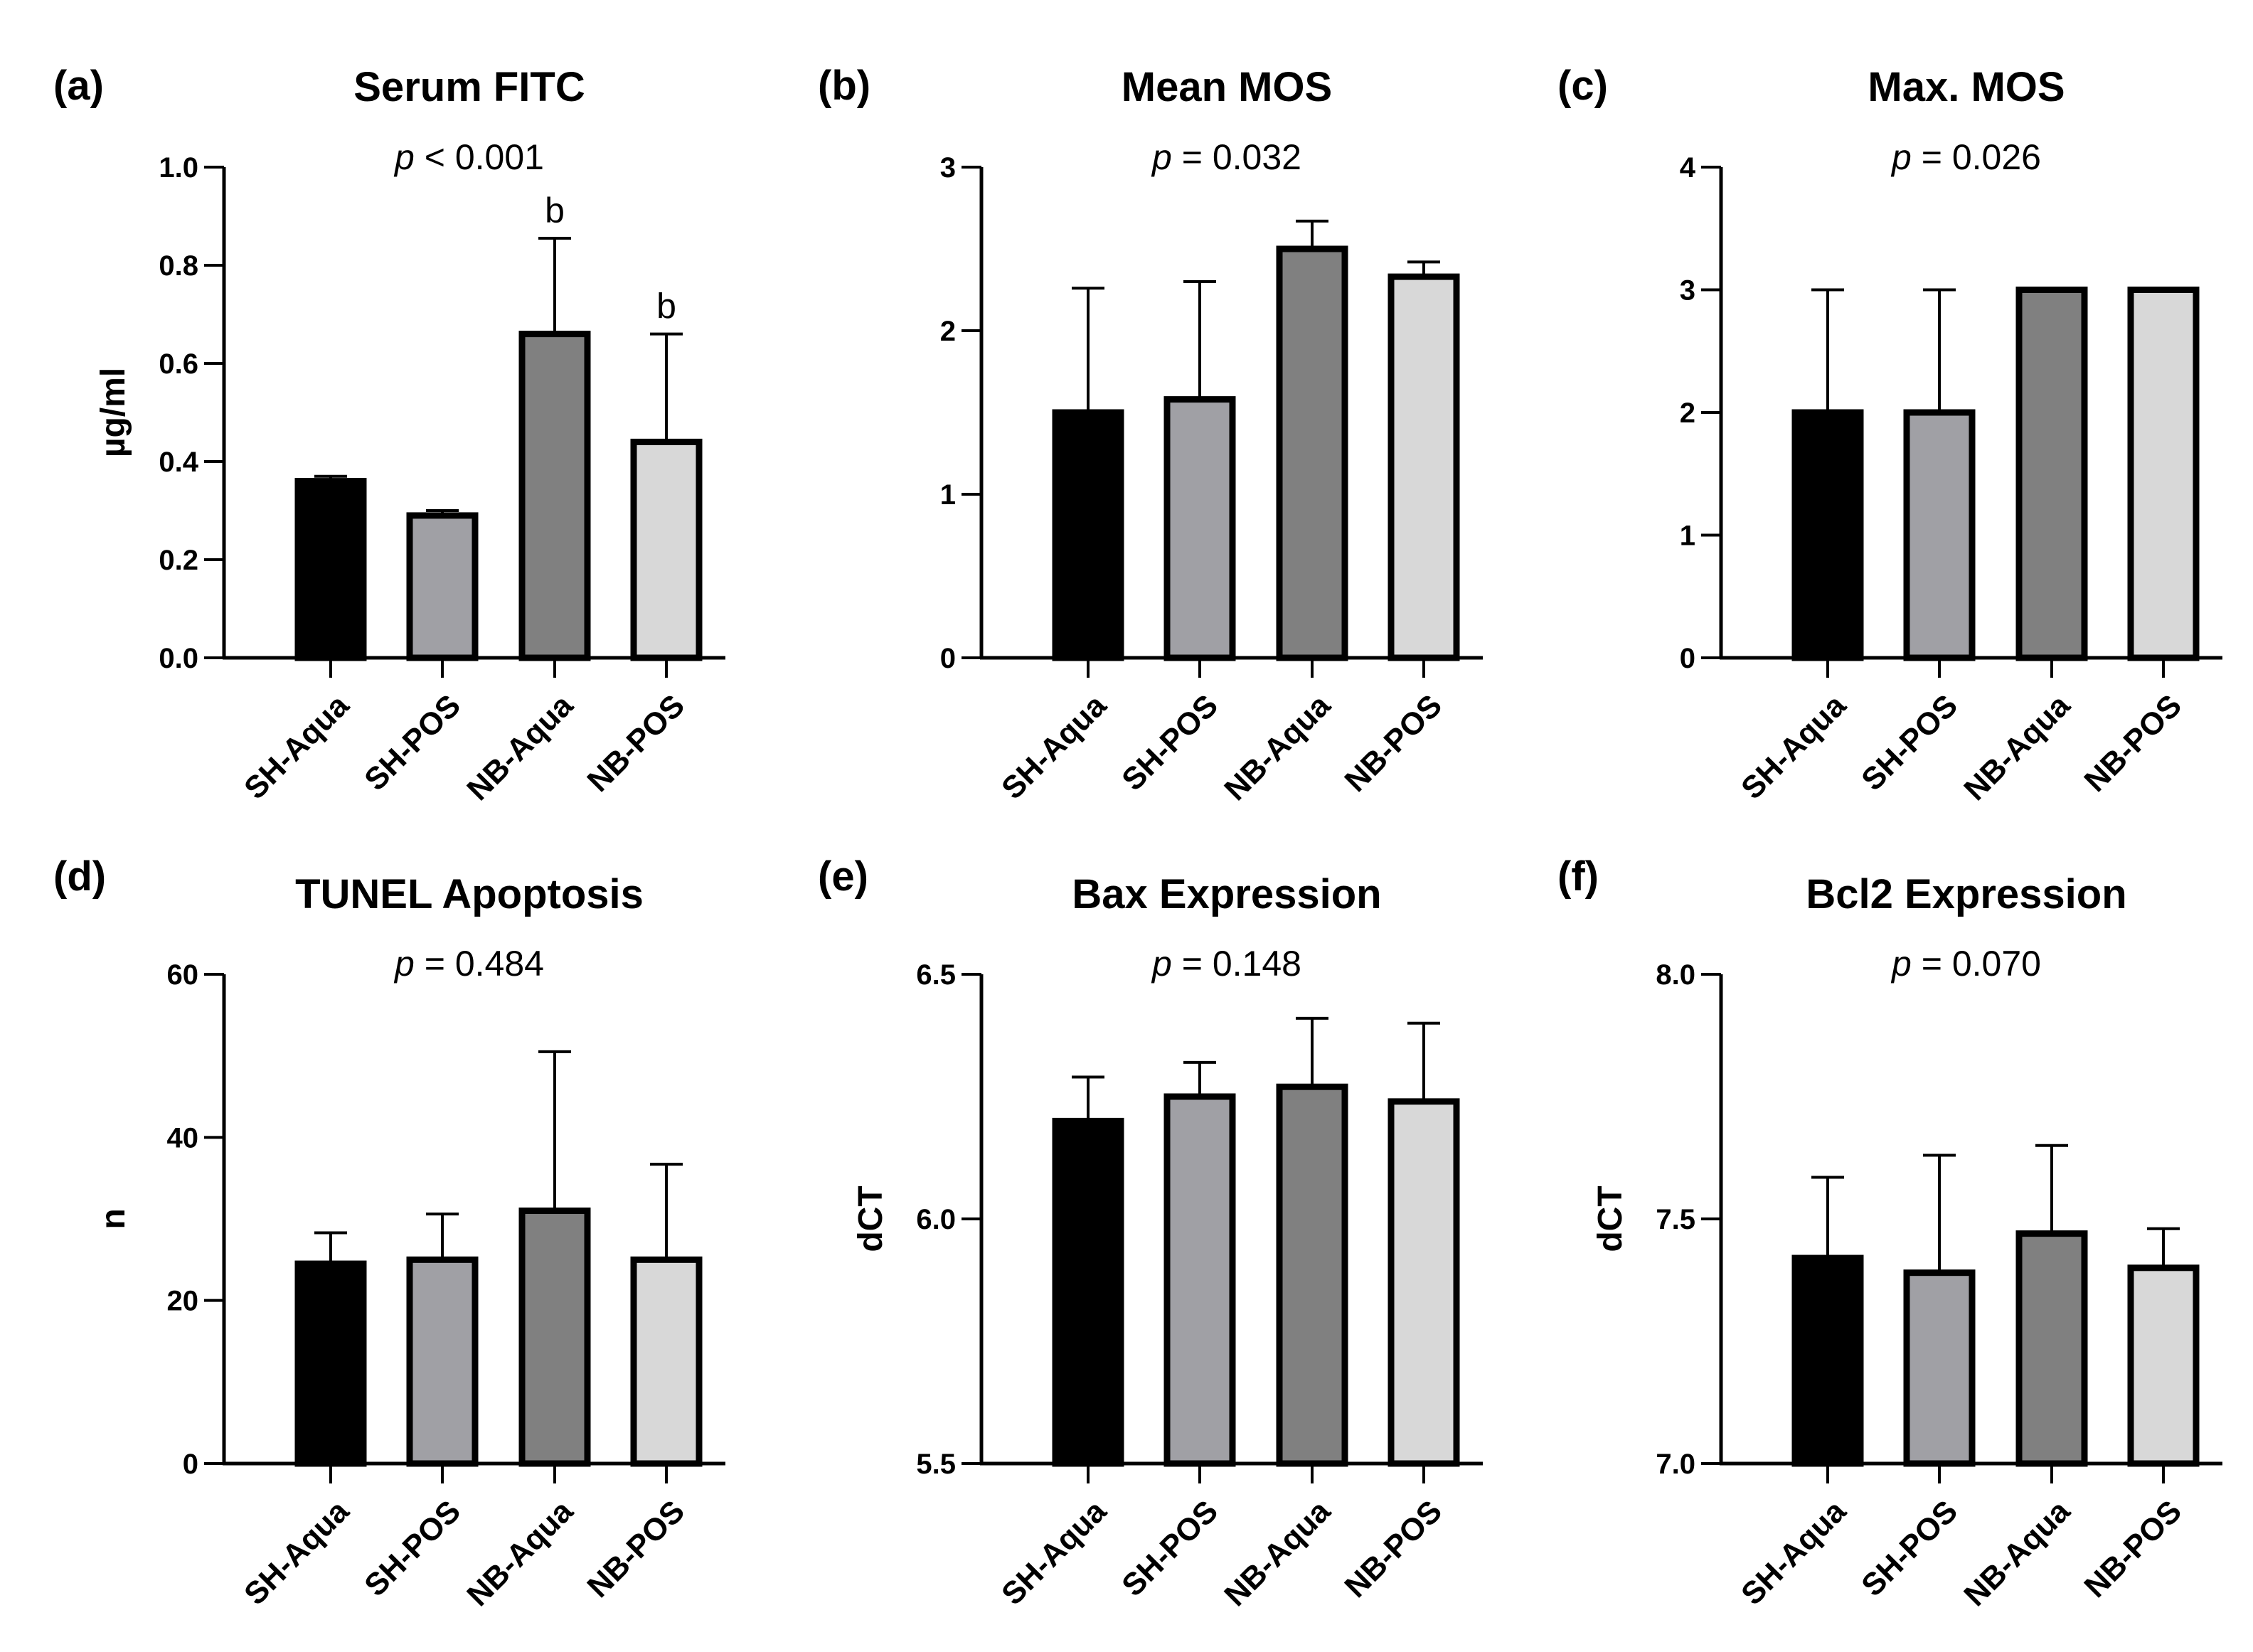  I want to click on panel-letter: (e), so click(843, 876).